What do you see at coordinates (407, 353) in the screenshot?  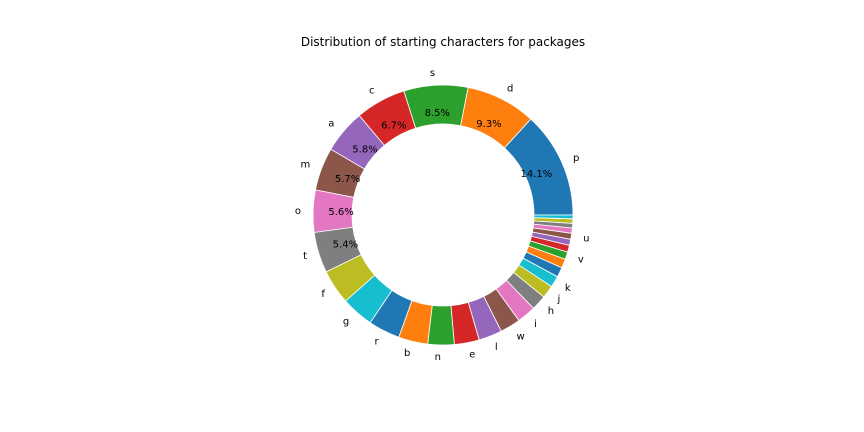 I see `slice-label-b: b` at bounding box center [407, 353].